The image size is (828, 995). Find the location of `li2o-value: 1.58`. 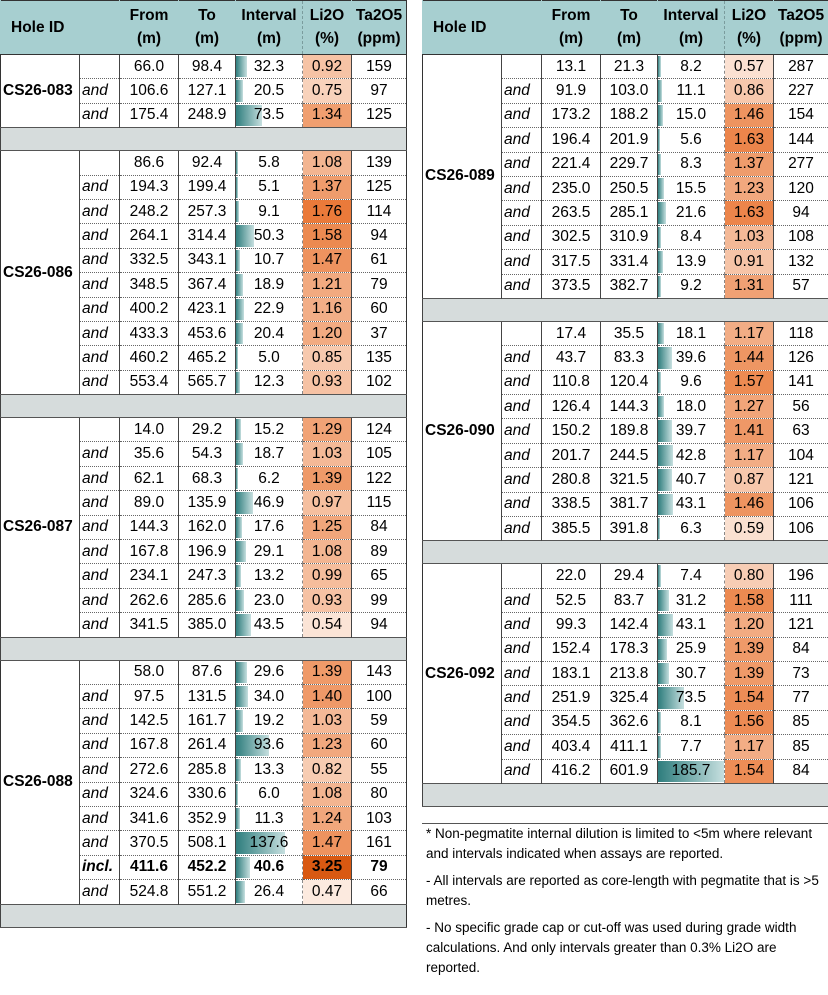

li2o-value: 1.58 is located at coordinates (749, 601).